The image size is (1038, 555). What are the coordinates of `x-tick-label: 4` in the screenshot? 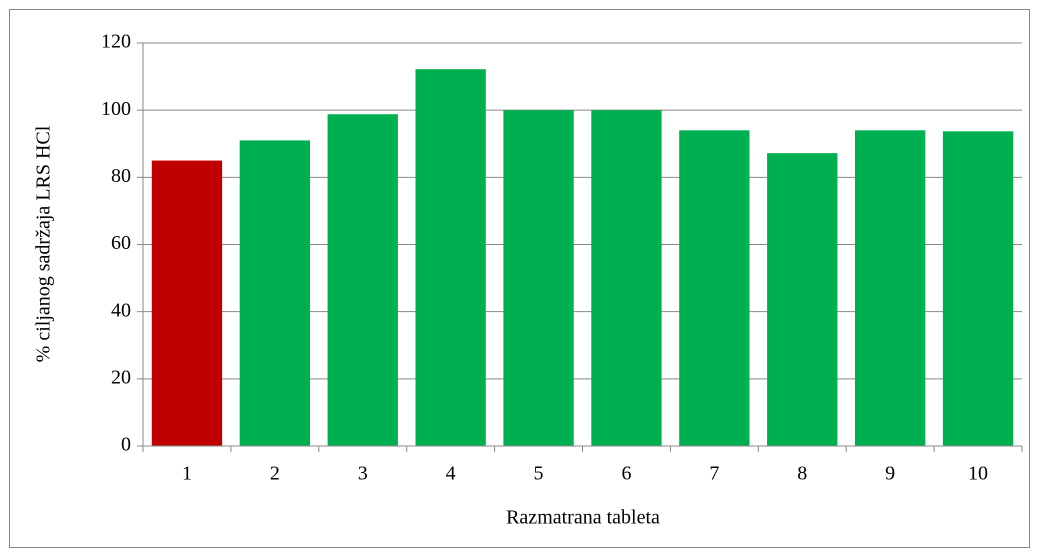 It's located at (451, 474).